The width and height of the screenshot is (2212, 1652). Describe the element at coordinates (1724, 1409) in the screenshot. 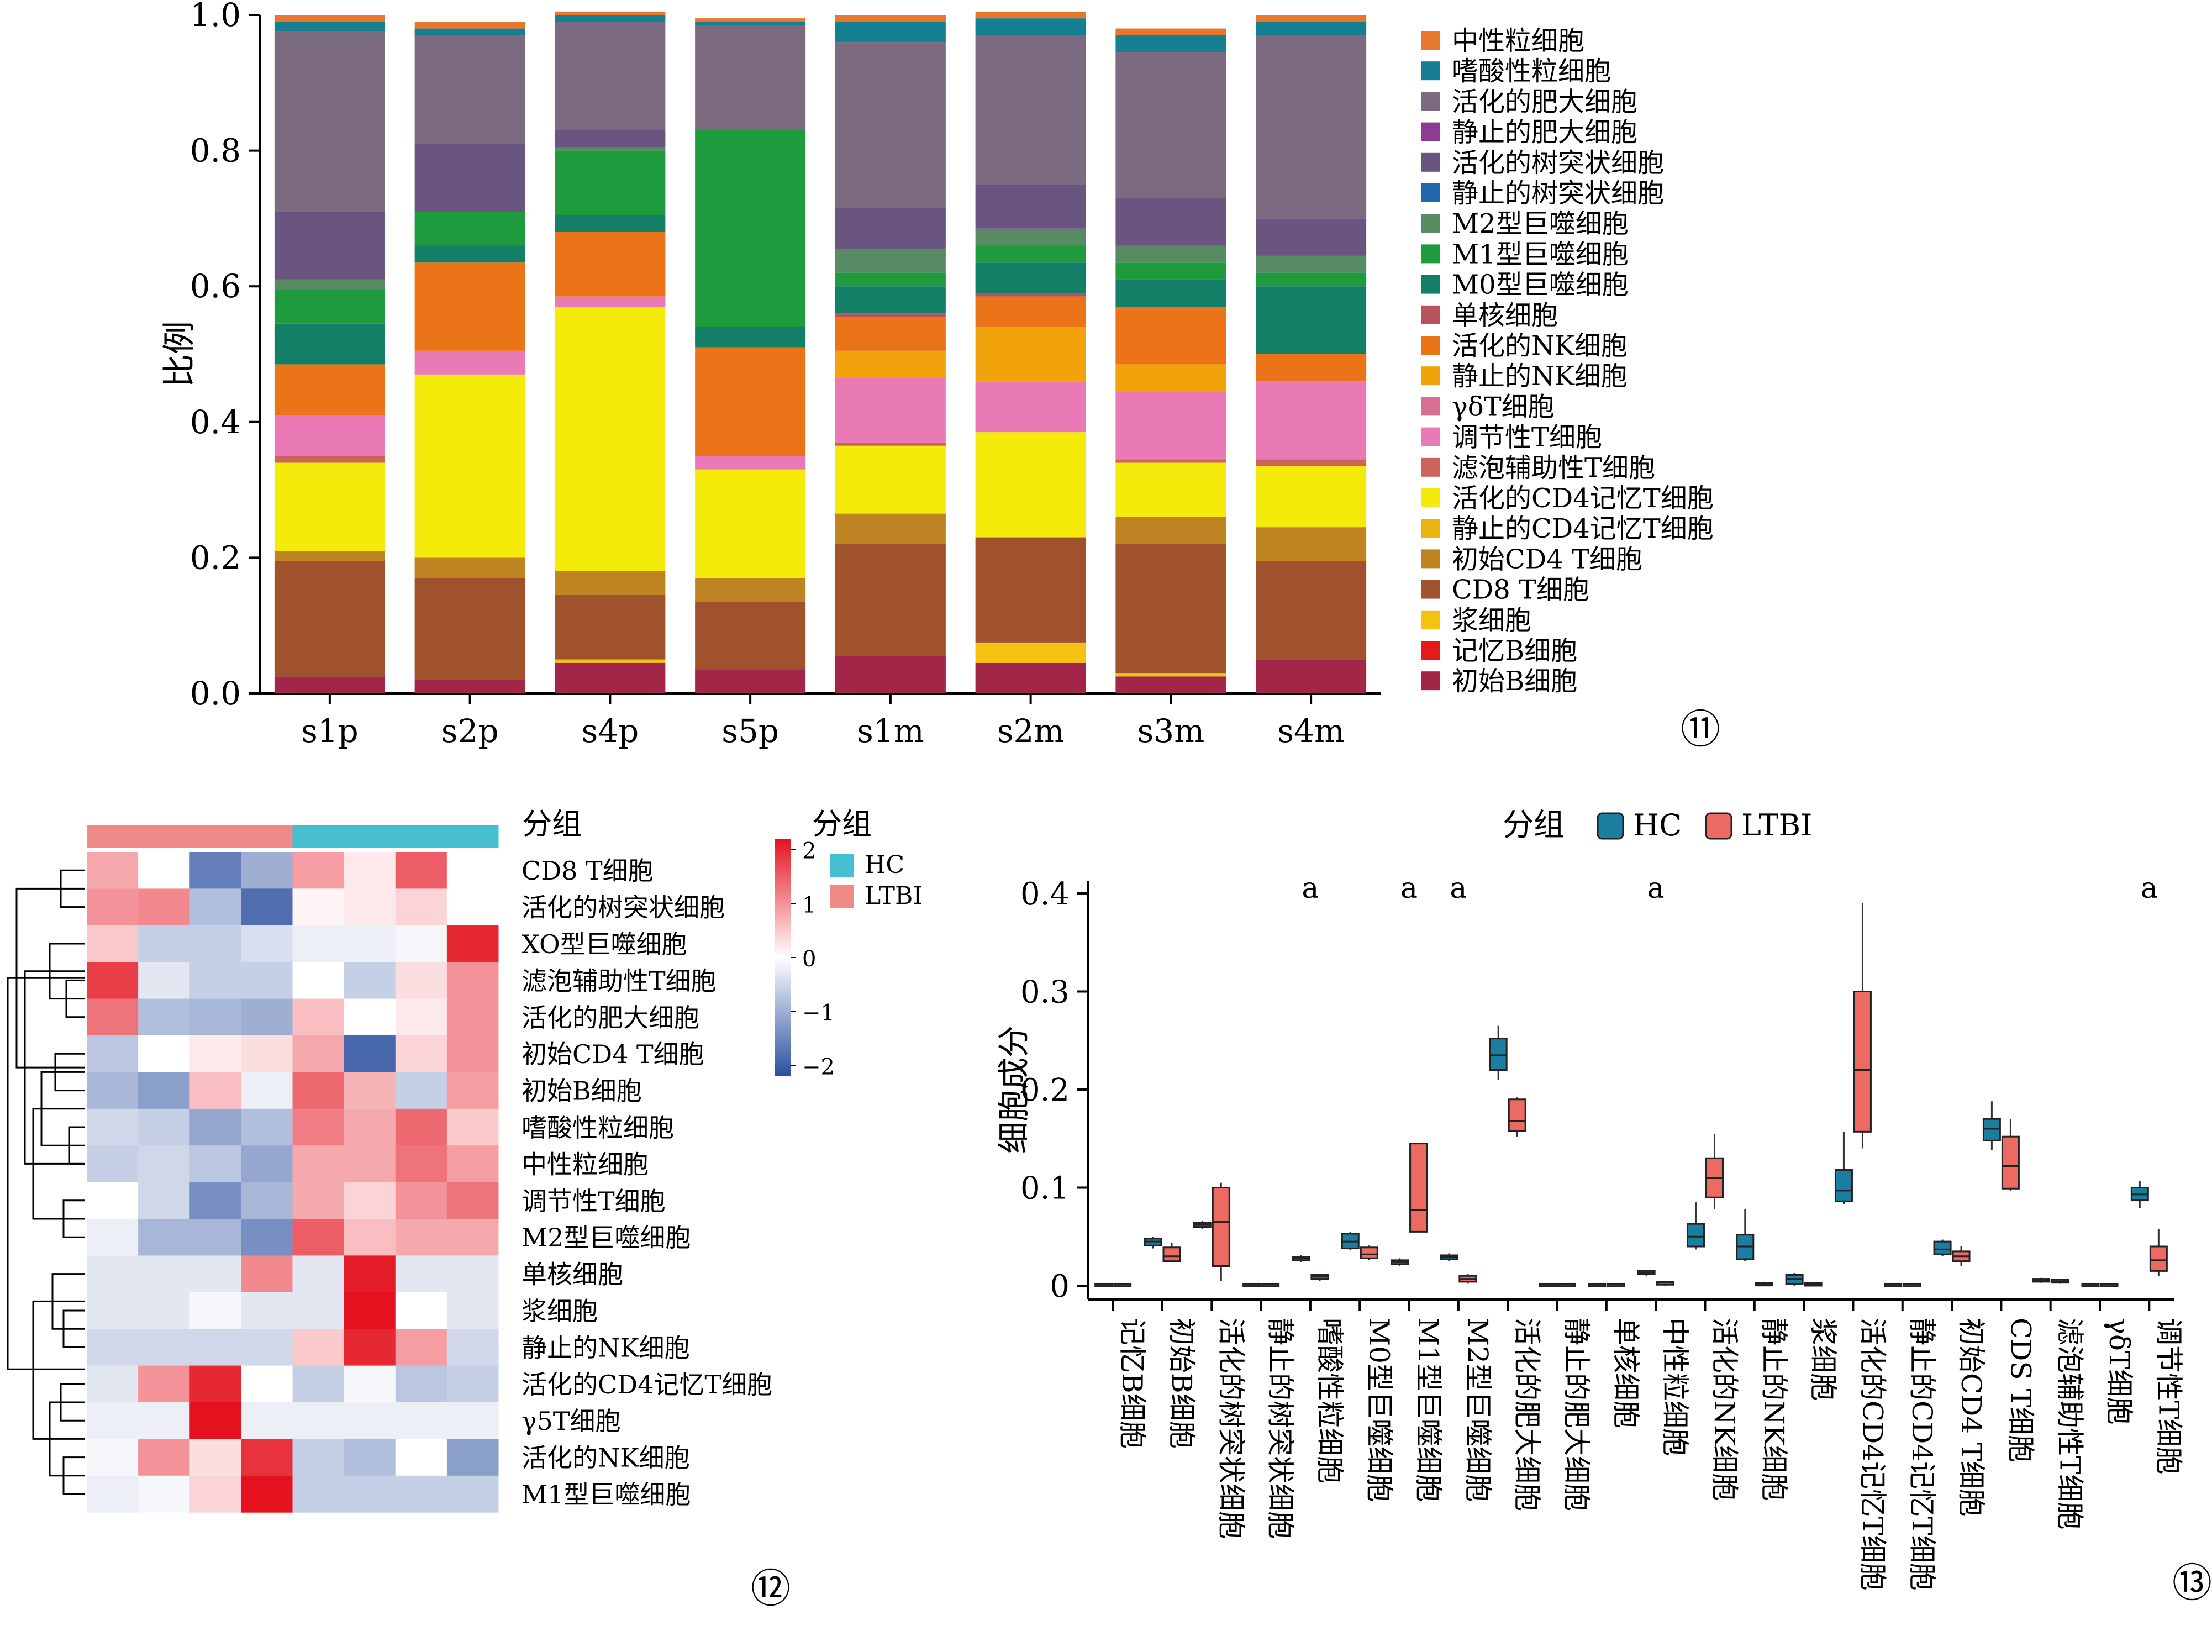

I see `x-tick-label: 活化的NK细胞` at that location.